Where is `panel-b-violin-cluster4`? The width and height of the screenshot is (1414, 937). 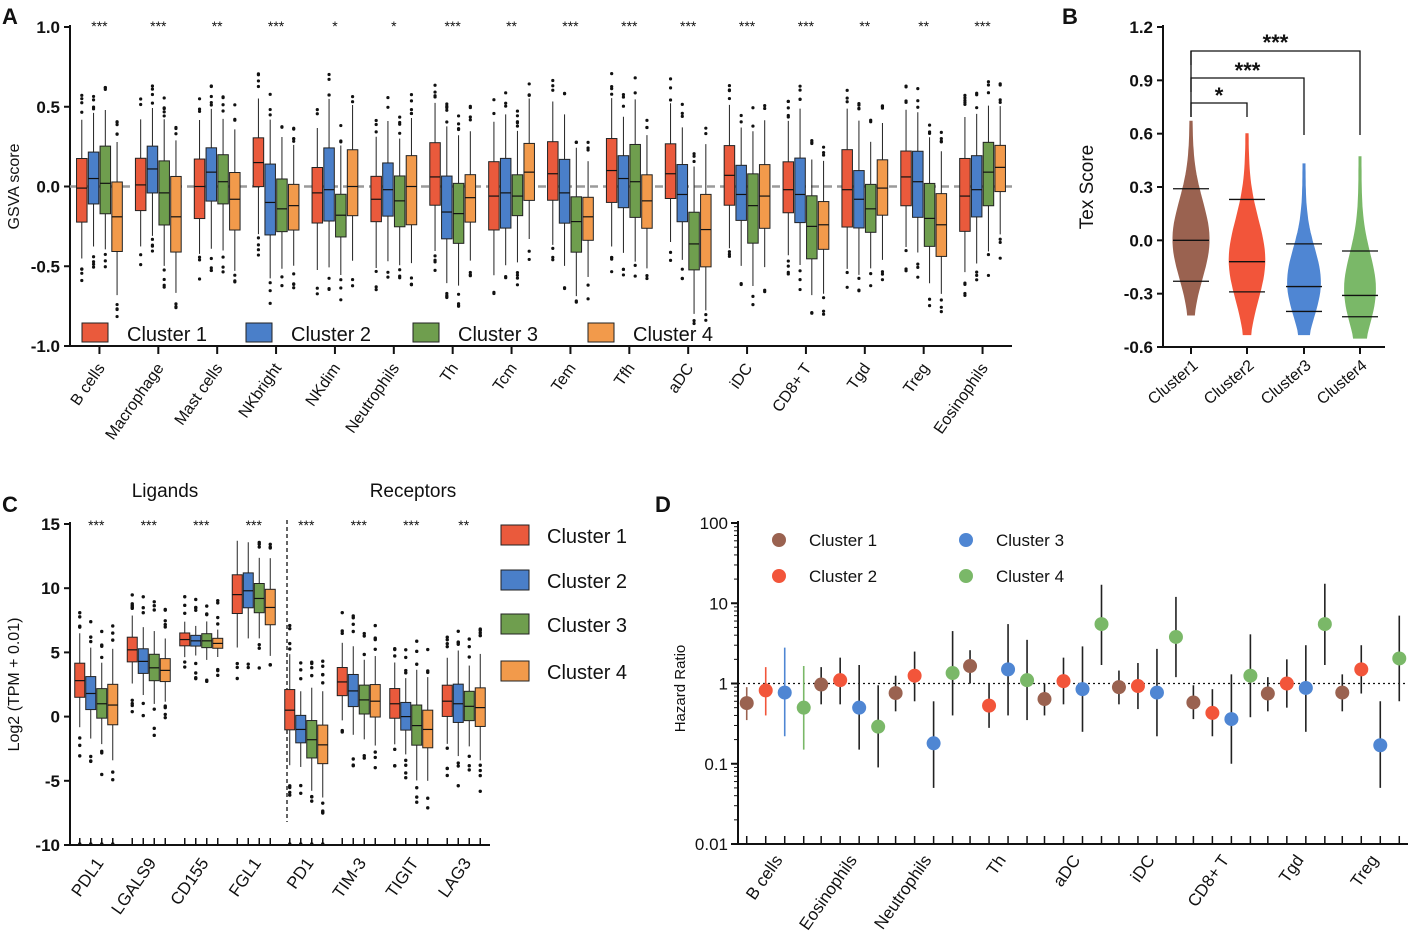 panel-b-violin-cluster4 is located at coordinates (1360, 247).